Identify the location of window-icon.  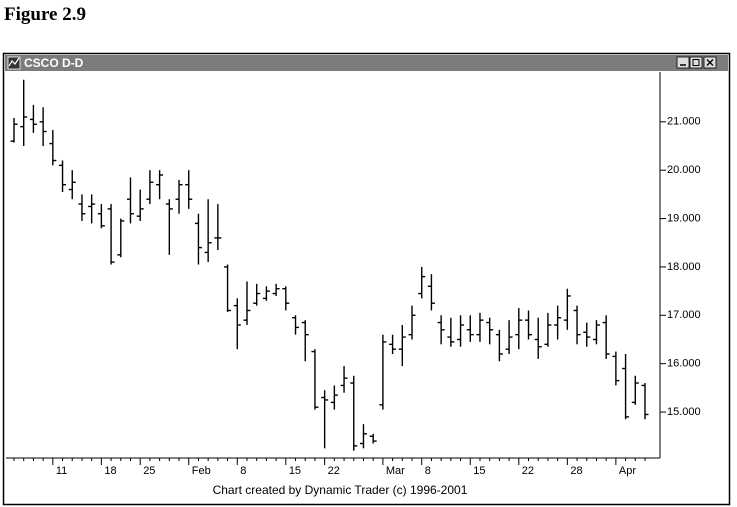
(14, 63).